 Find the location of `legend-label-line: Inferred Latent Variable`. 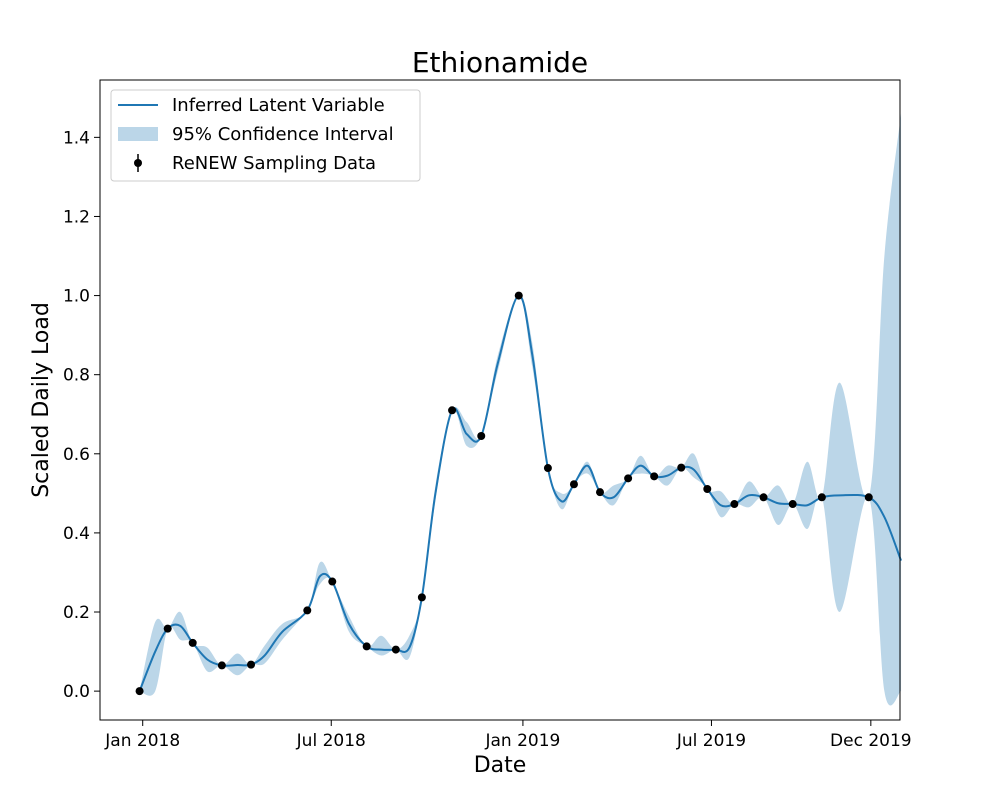

legend-label-line: Inferred Latent Variable is located at coordinates (278, 105).